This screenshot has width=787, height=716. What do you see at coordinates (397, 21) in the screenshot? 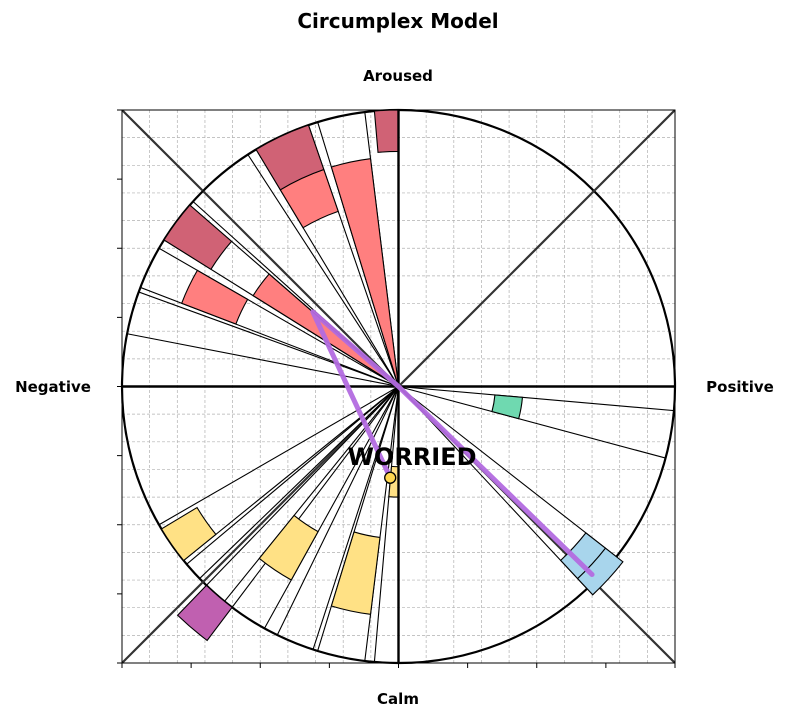
I see `chart-title: Circumplex Model` at bounding box center [397, 21].